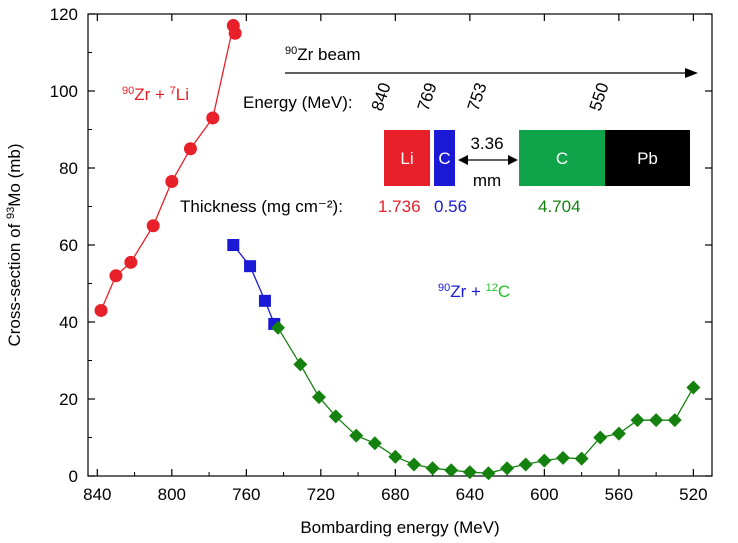 The image size is (738, 543). What do you see at coordinates (486, 143) in the screenshot?
I see `gap-value: 3.36` at bounding box center [486, 143].